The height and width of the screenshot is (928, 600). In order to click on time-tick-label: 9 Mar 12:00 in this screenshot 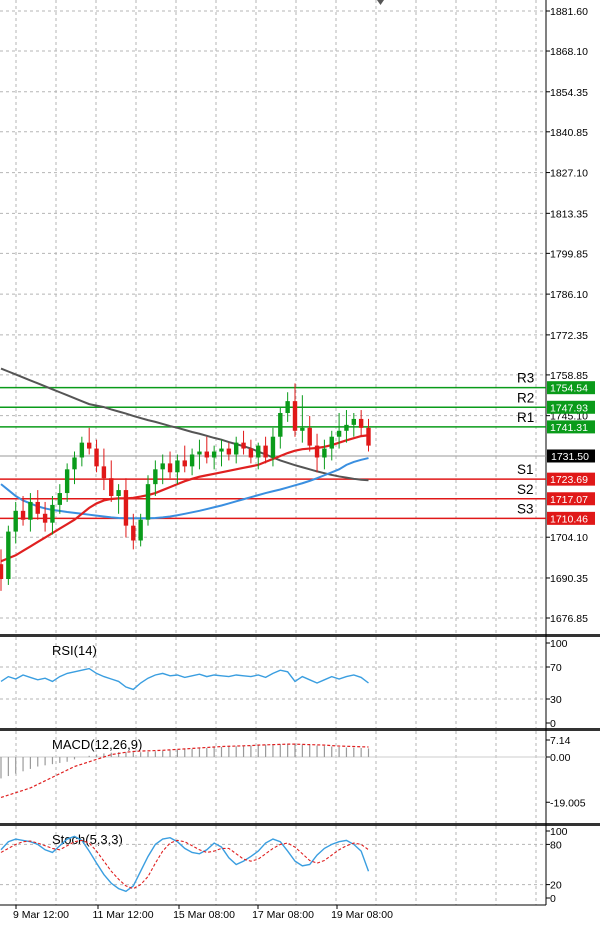, I will do `click(41, 915)`.